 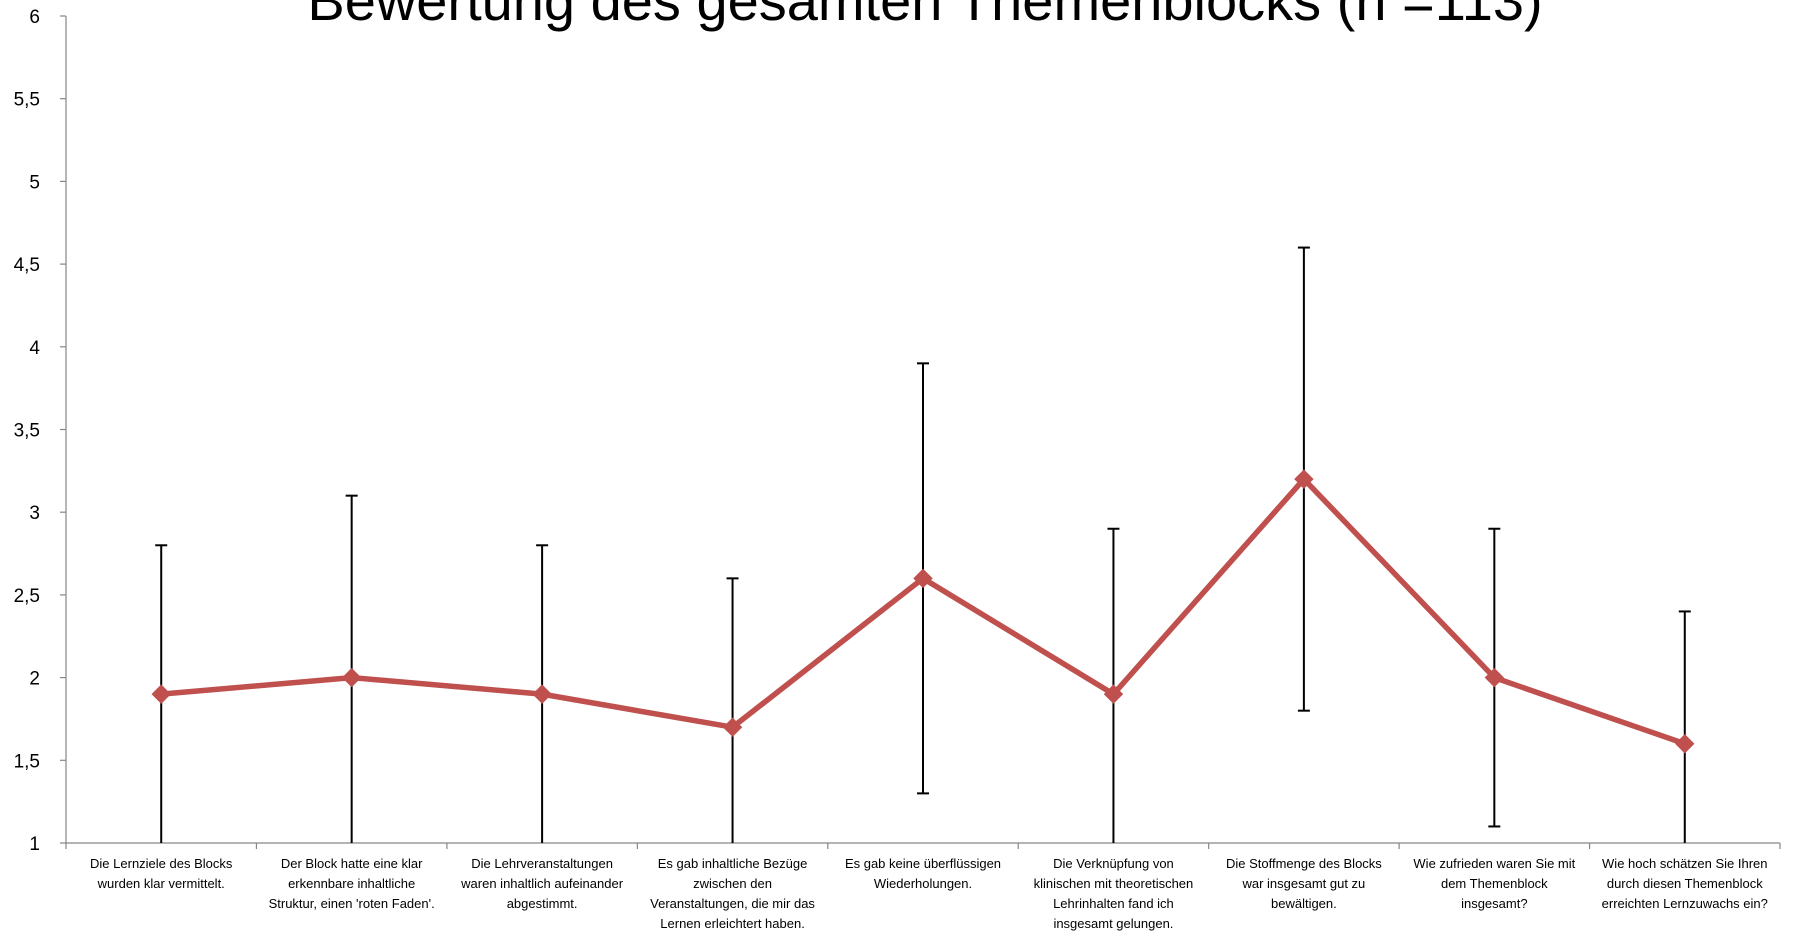 I want to click on y-tick-label: 1, so click(x=34, y=844).